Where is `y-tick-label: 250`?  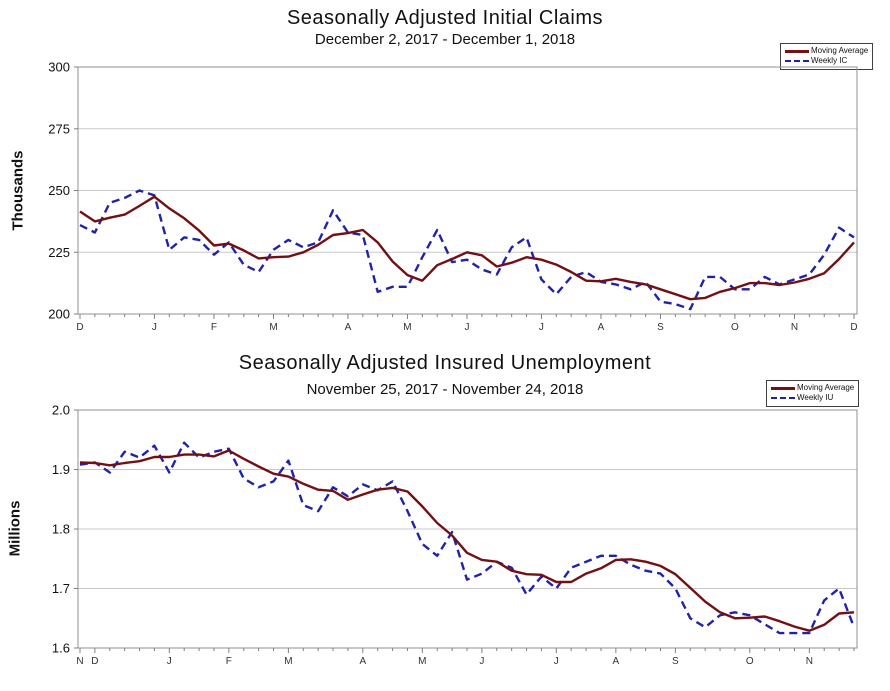 y-tick-label: 250 is located at coordinates (59, 190).